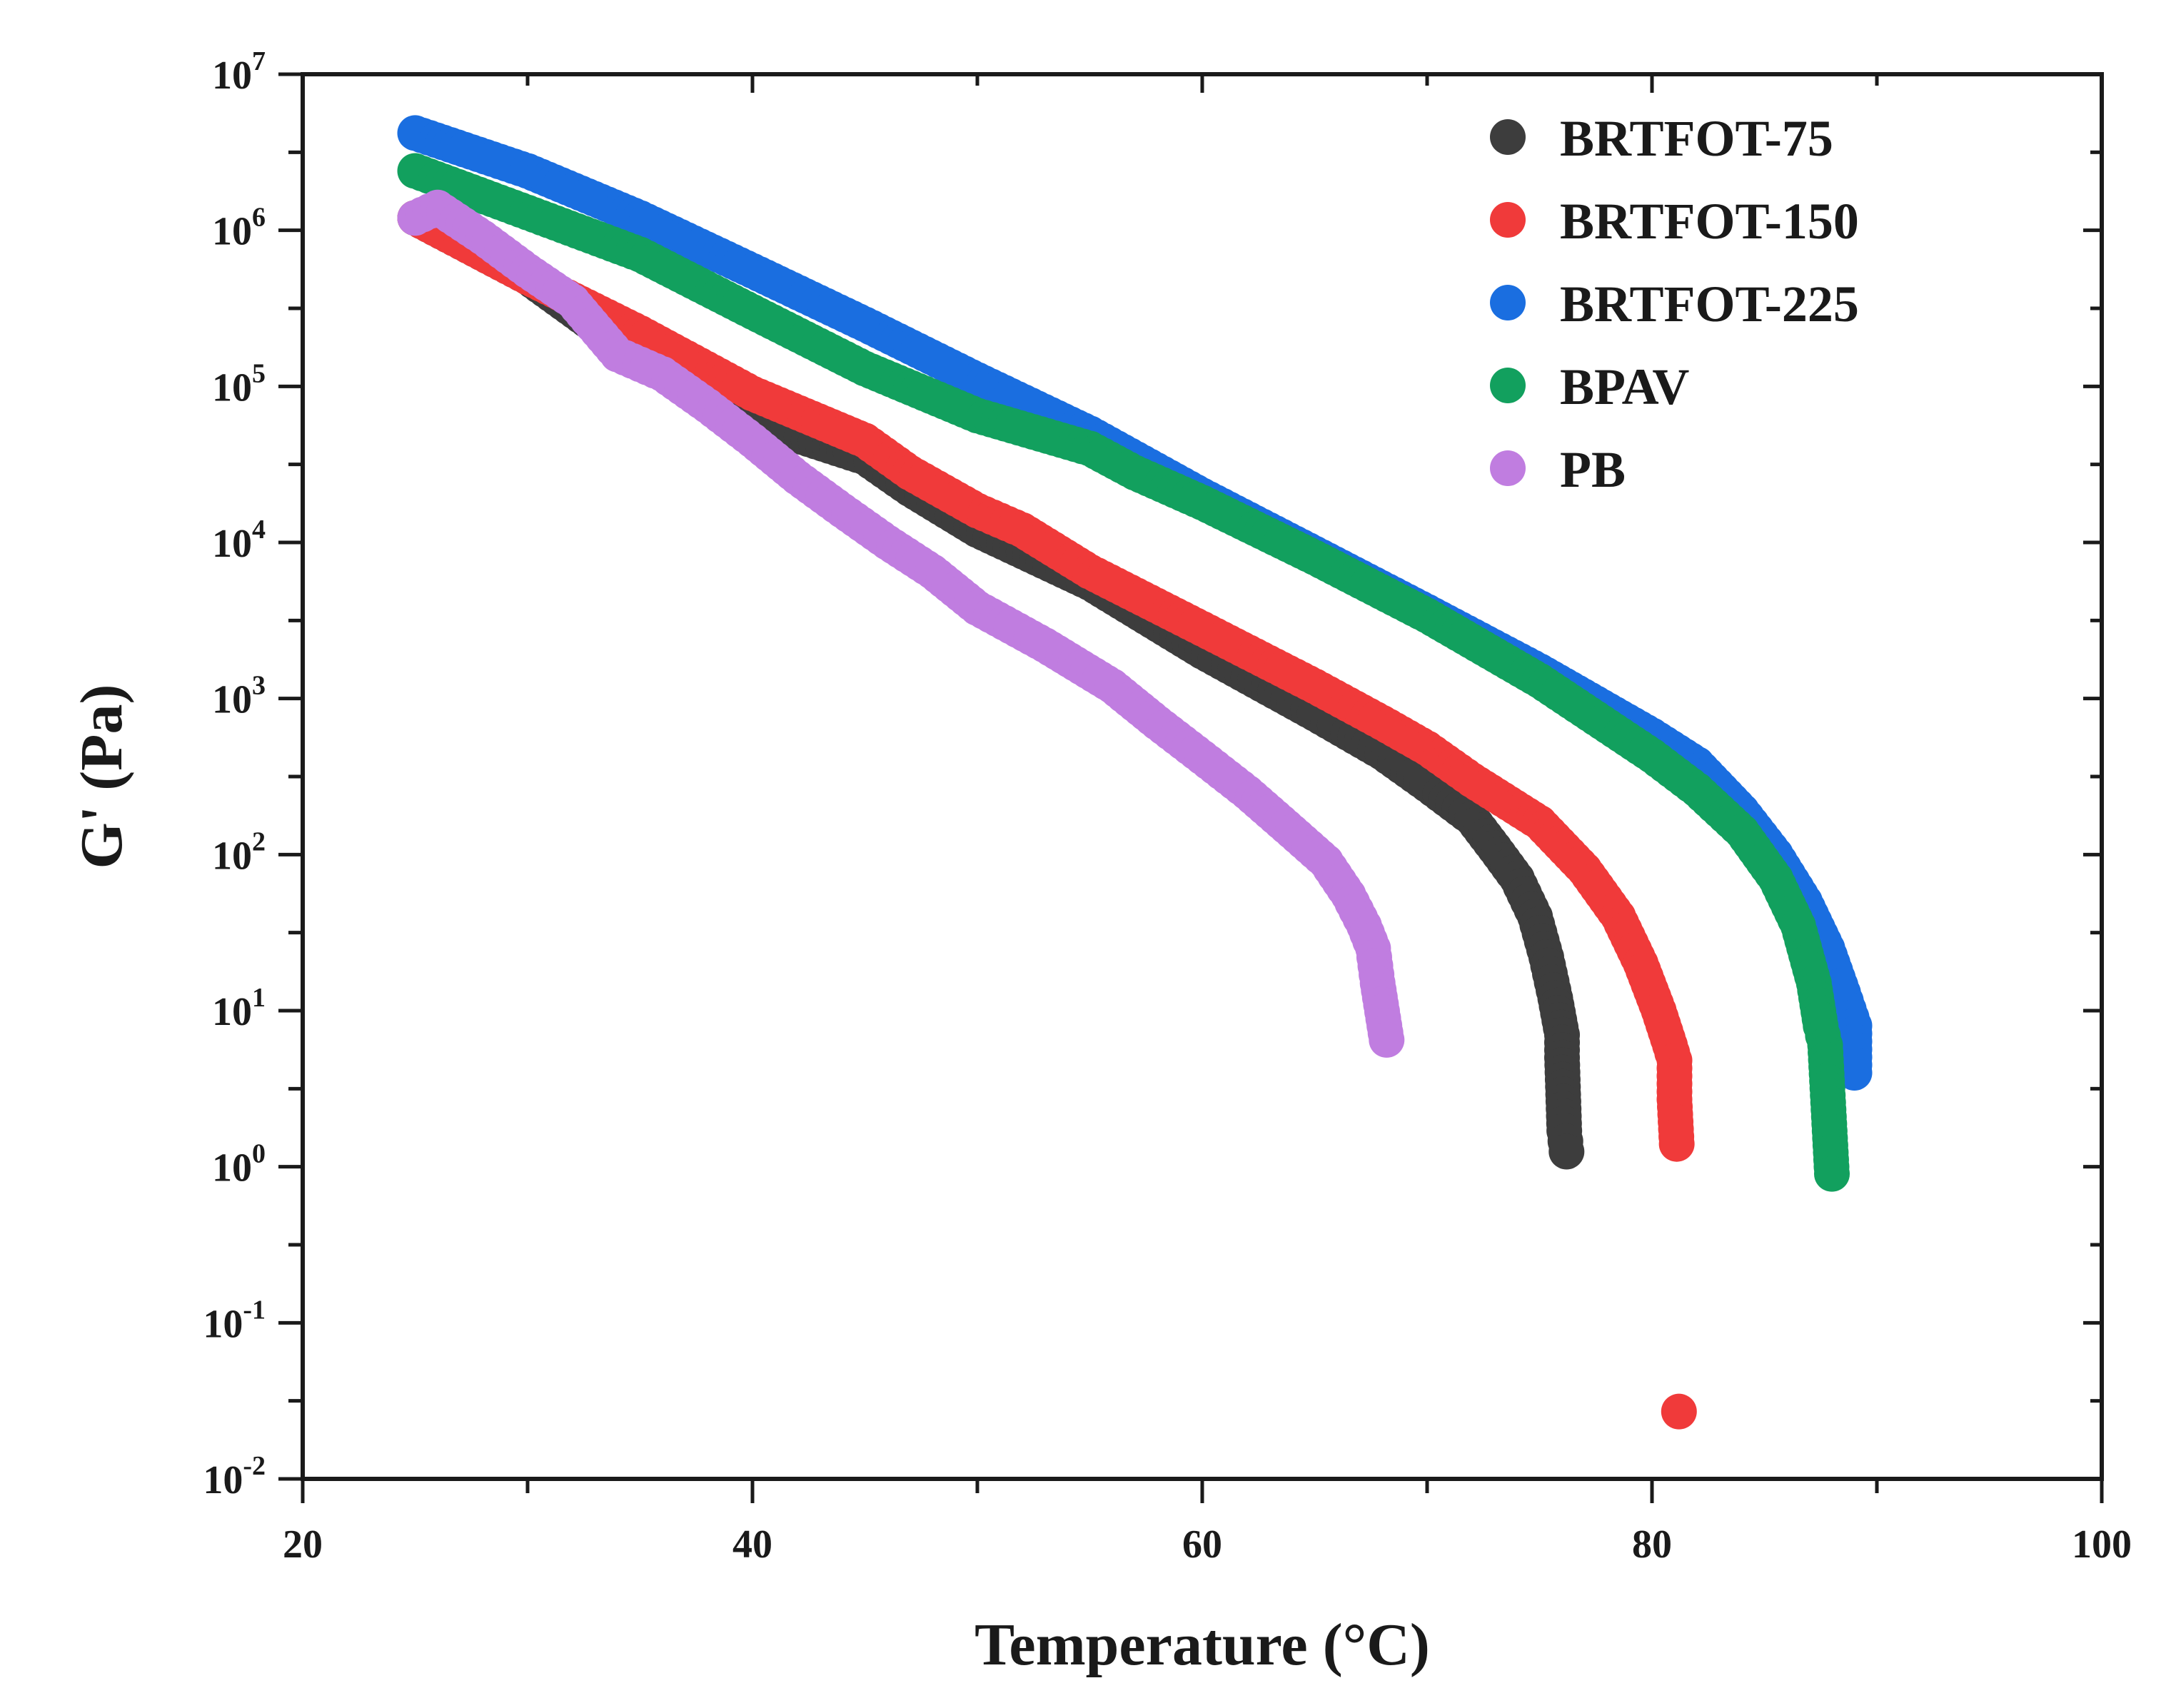 The width and height of the screenshot is (2181, 1708). What do you see at coordinates (1696, 139) in the screenshot?
I see `legend-label: BRTFOT-75` at bounding box center [1696, 139].